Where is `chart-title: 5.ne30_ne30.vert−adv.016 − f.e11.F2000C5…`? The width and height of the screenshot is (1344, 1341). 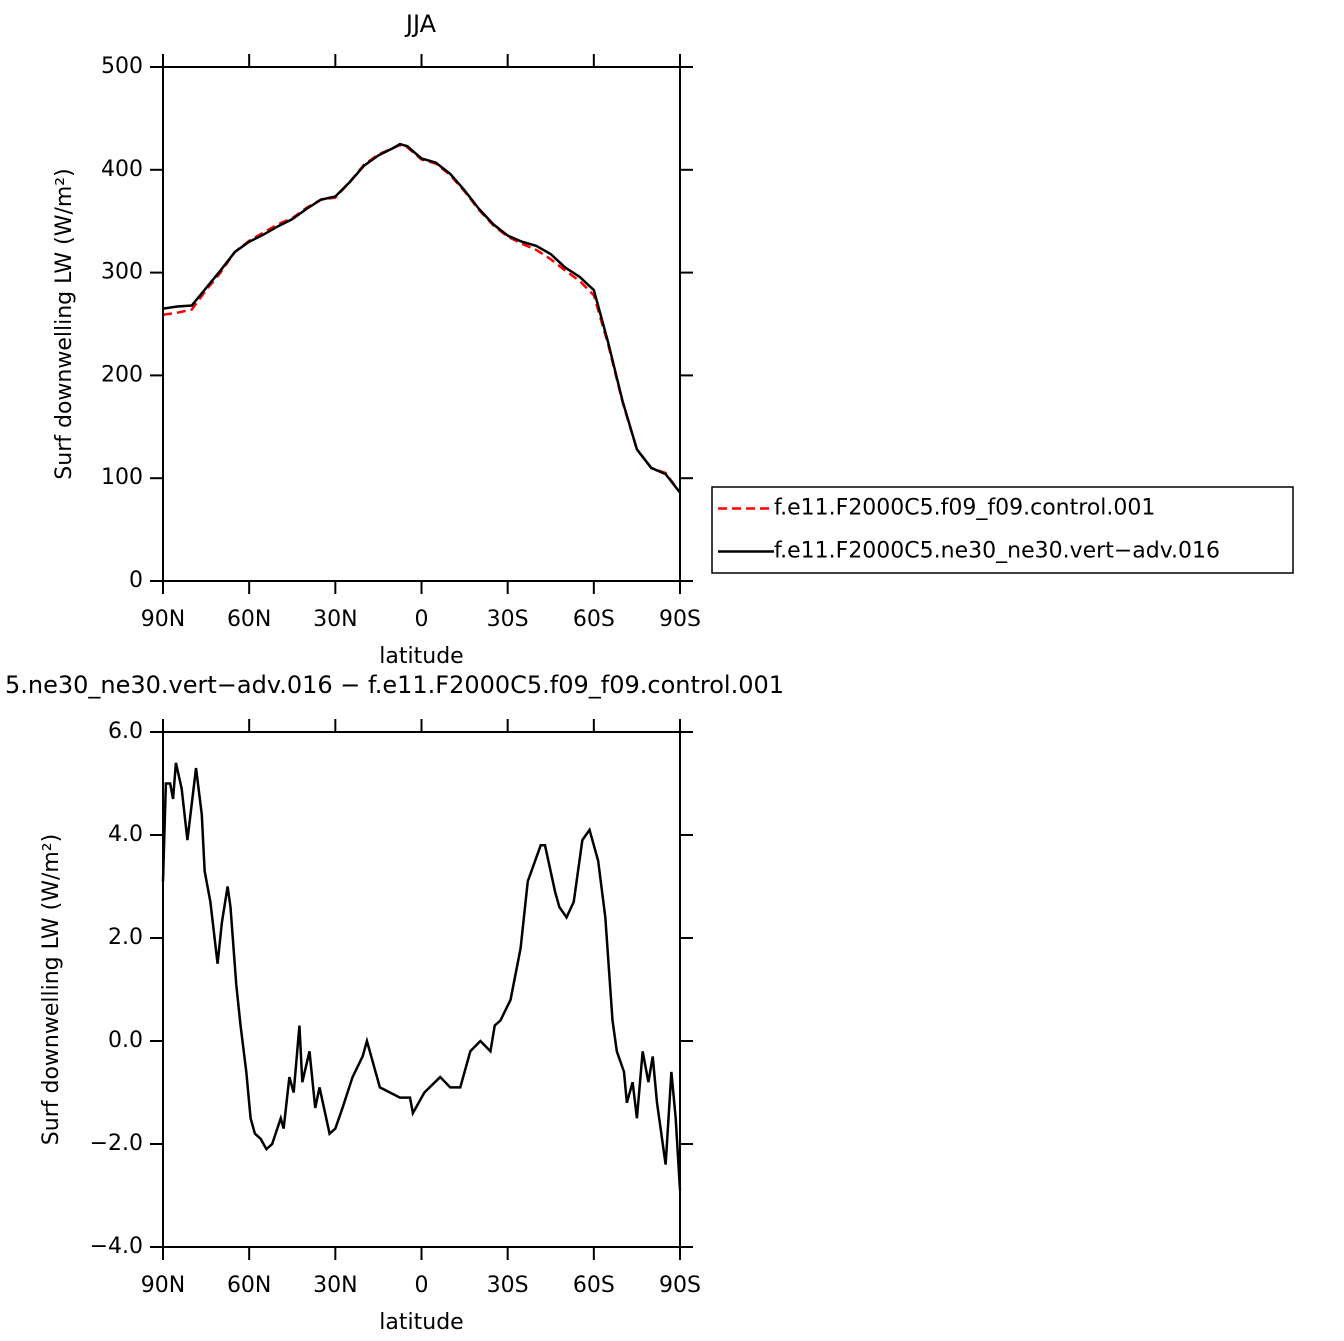
chart-title: 5.ne30_ne30.vert−adv.016 − f.e11.F2000C5… is located at coordinates (394, 685).